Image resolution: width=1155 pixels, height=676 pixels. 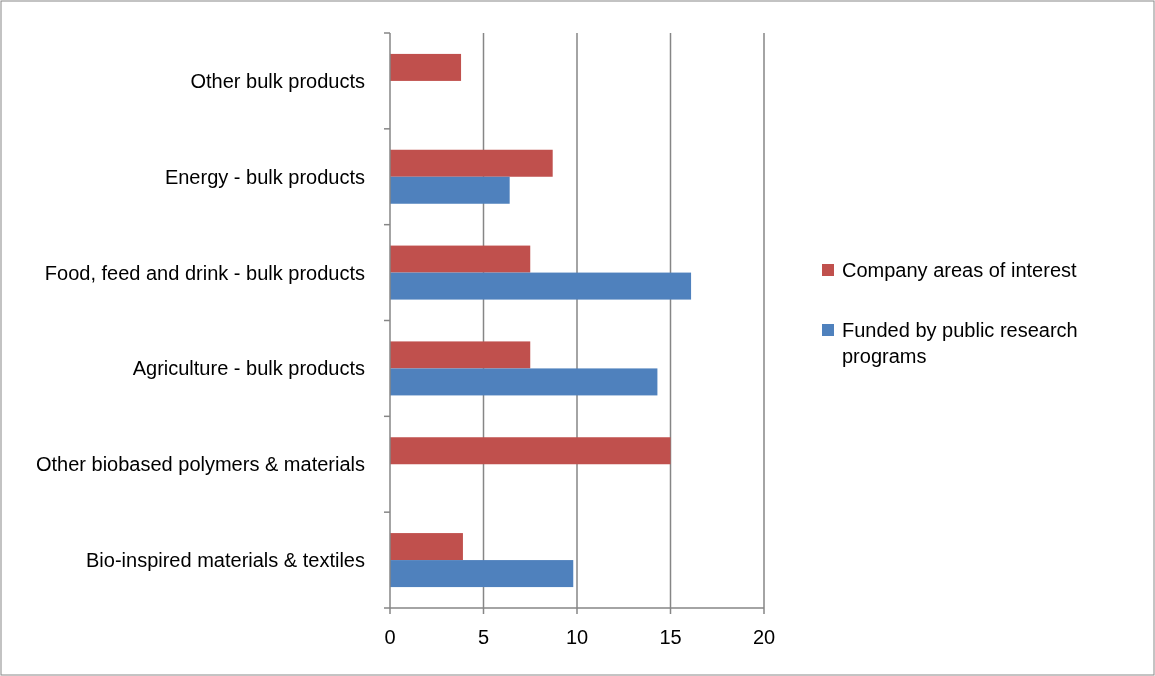 What do you see at coordinates (277, 80) in the screenshot?
I see `y-tick-label: Other bulk products` at bounding box center [277, 80].